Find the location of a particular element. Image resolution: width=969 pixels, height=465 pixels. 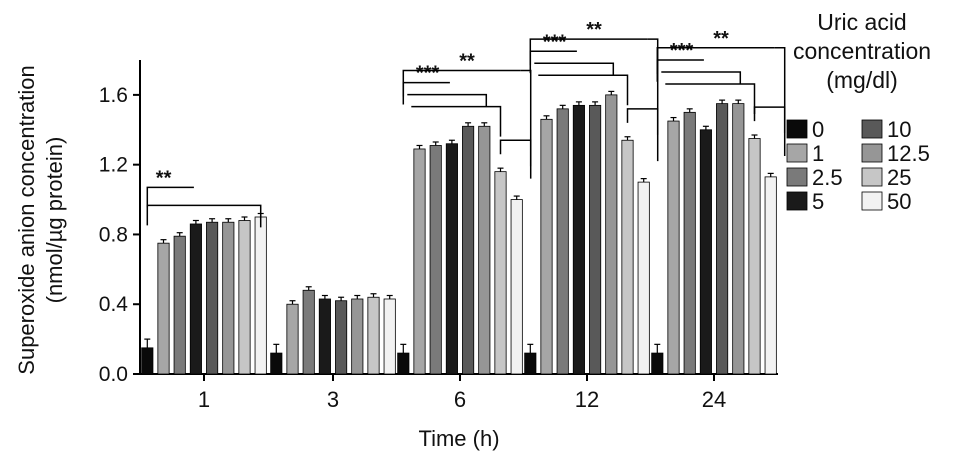

legend-entry: 2.5 is located at coordinates (827, 177).